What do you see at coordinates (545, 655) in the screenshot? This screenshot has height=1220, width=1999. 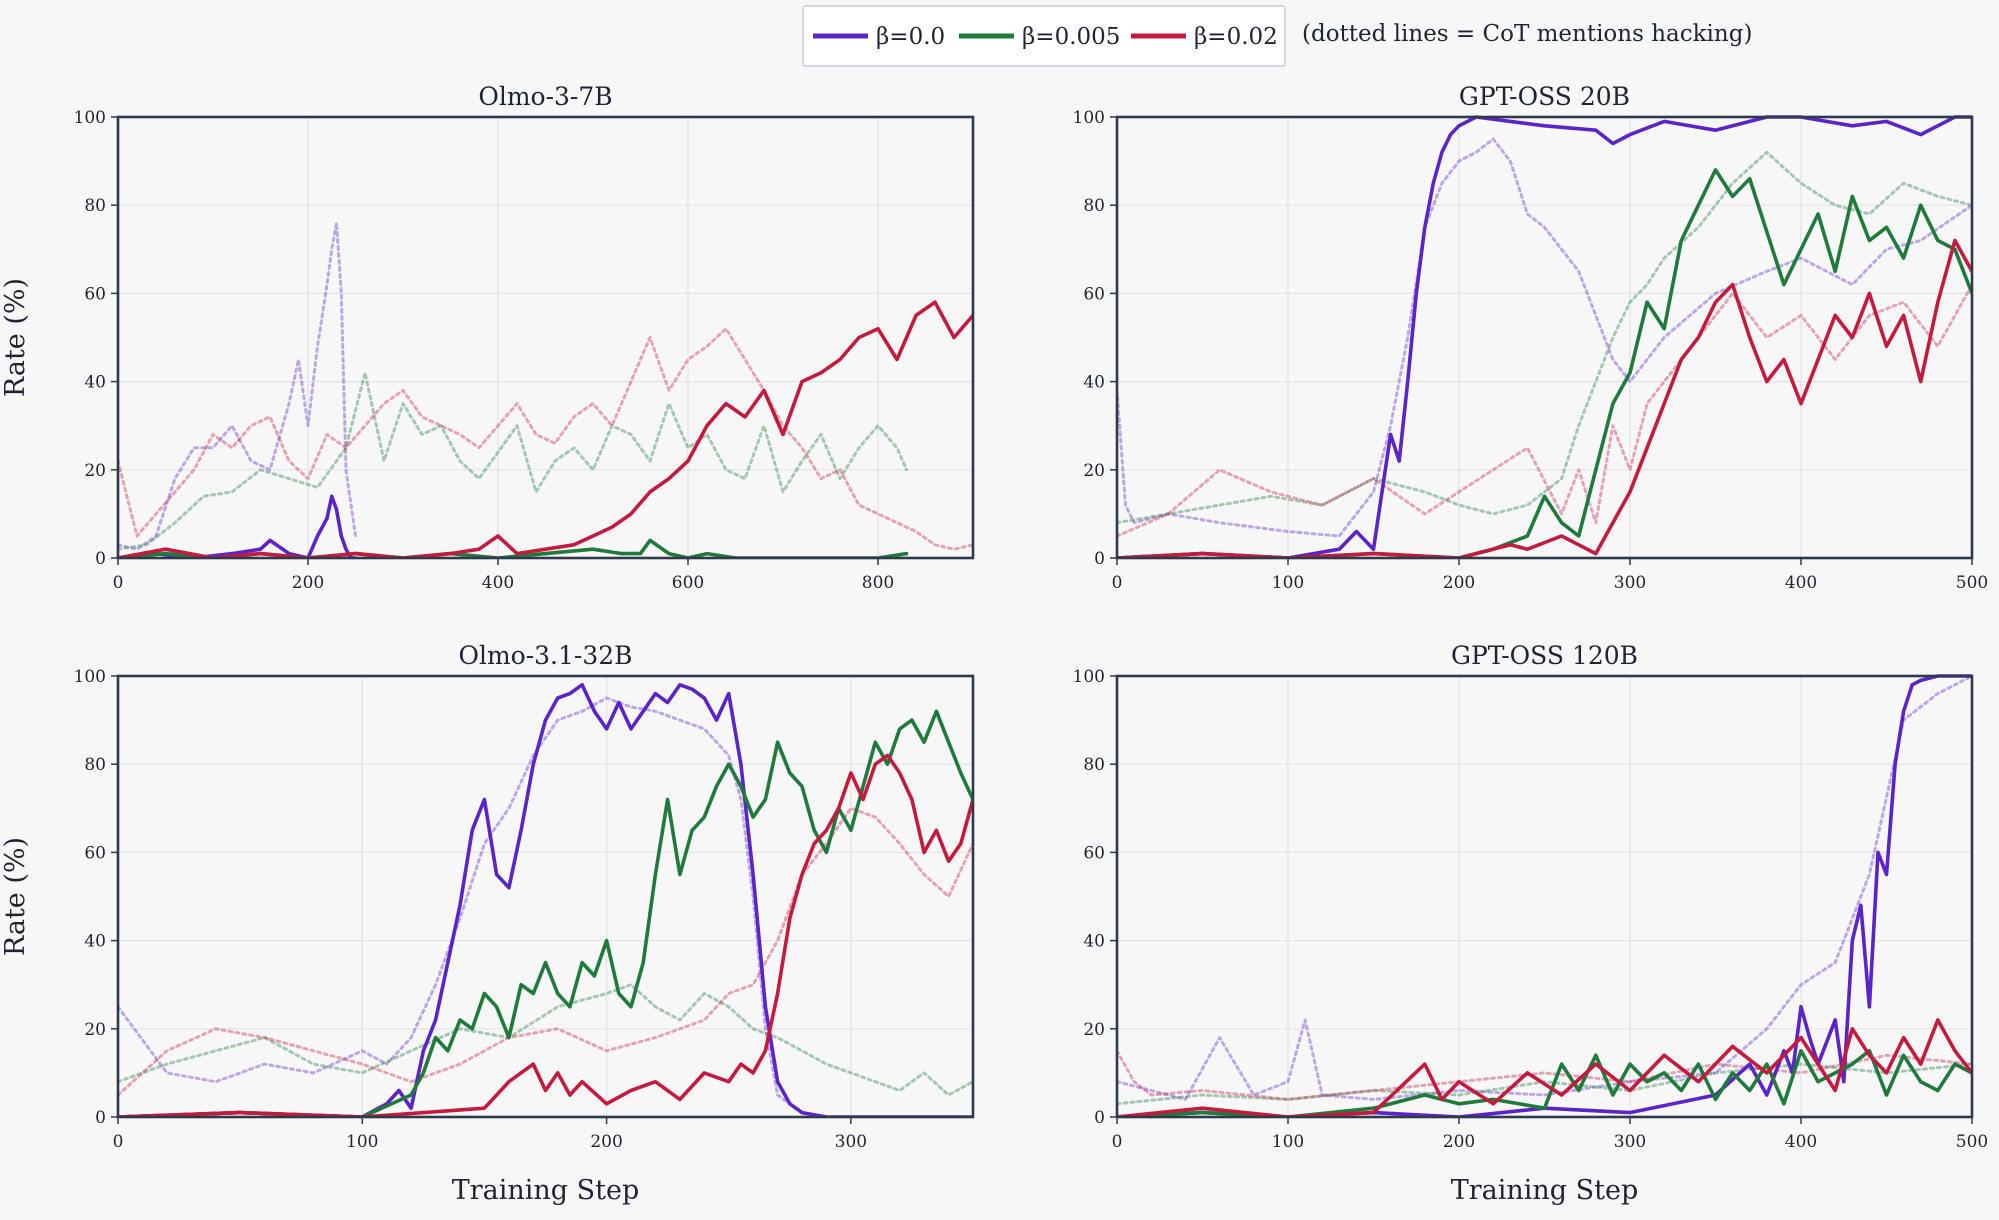 I see `panel-title: Olmo-3.1-32B` at bounding box center [545, 655].